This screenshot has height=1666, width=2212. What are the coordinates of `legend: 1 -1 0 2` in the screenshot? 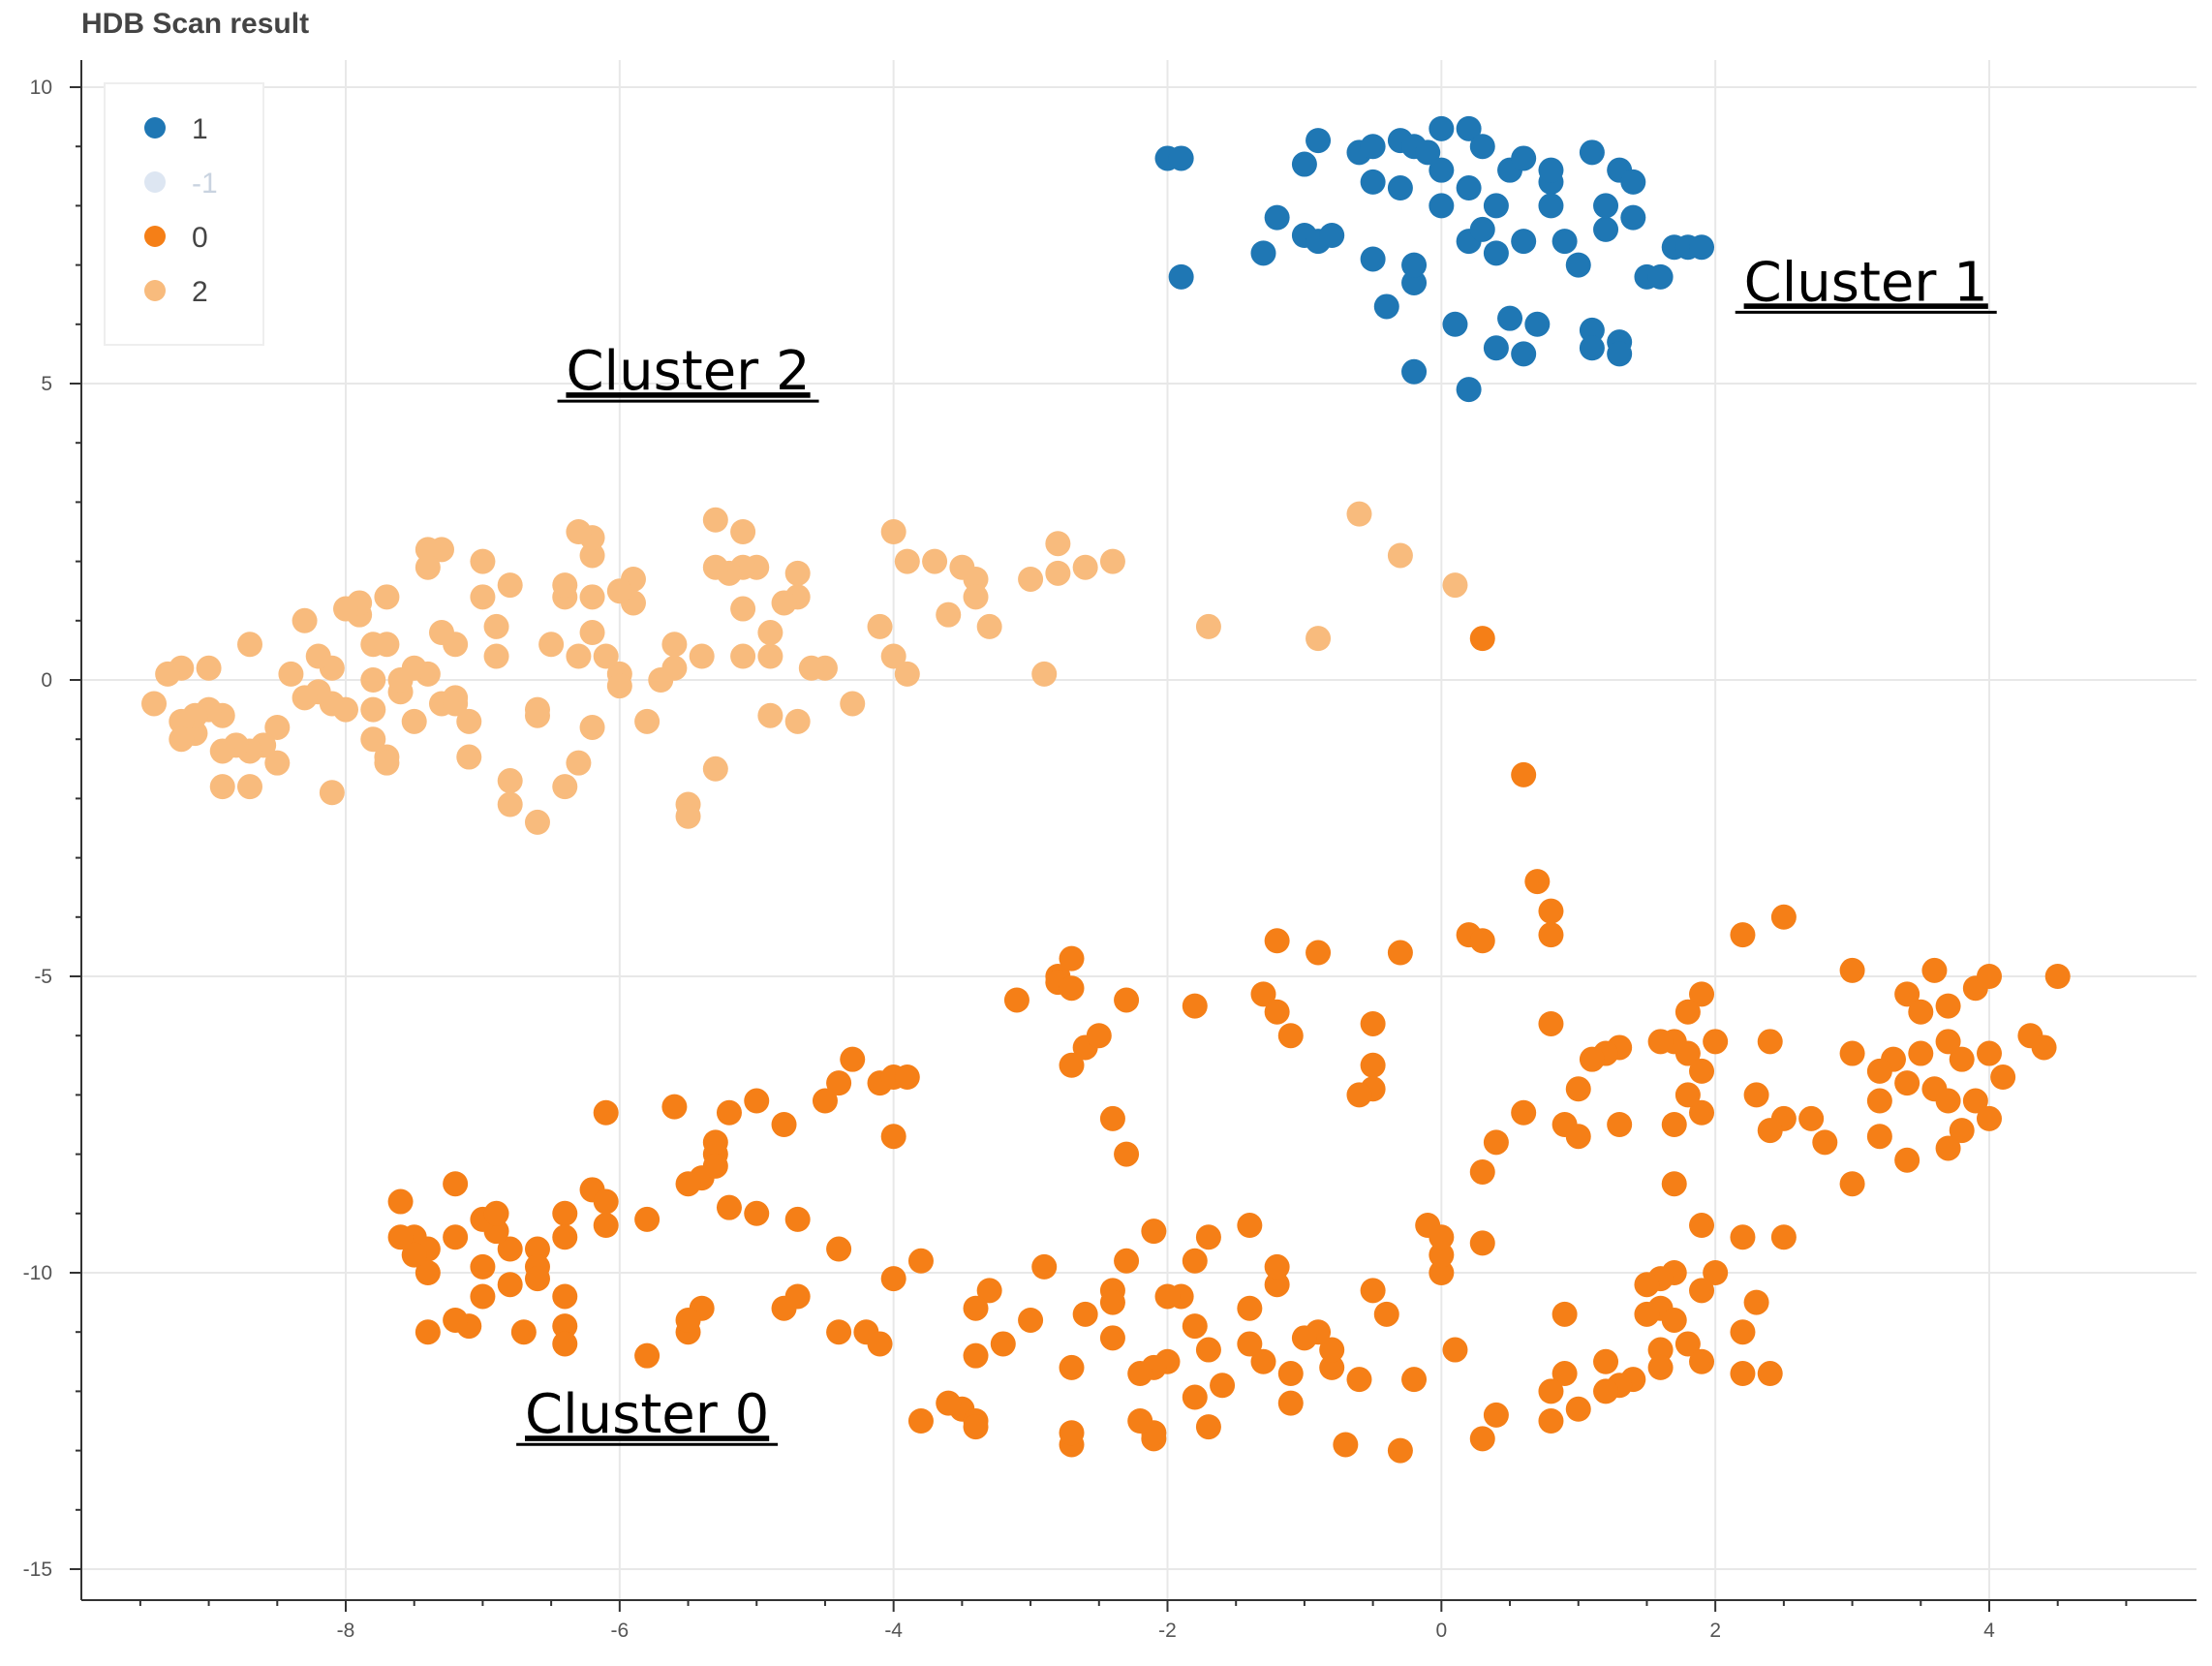 It's located at (184, 214).